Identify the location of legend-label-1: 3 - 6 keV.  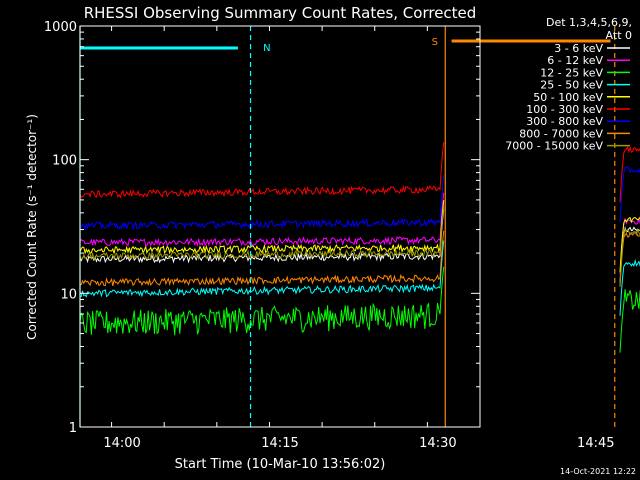
(578, 48).